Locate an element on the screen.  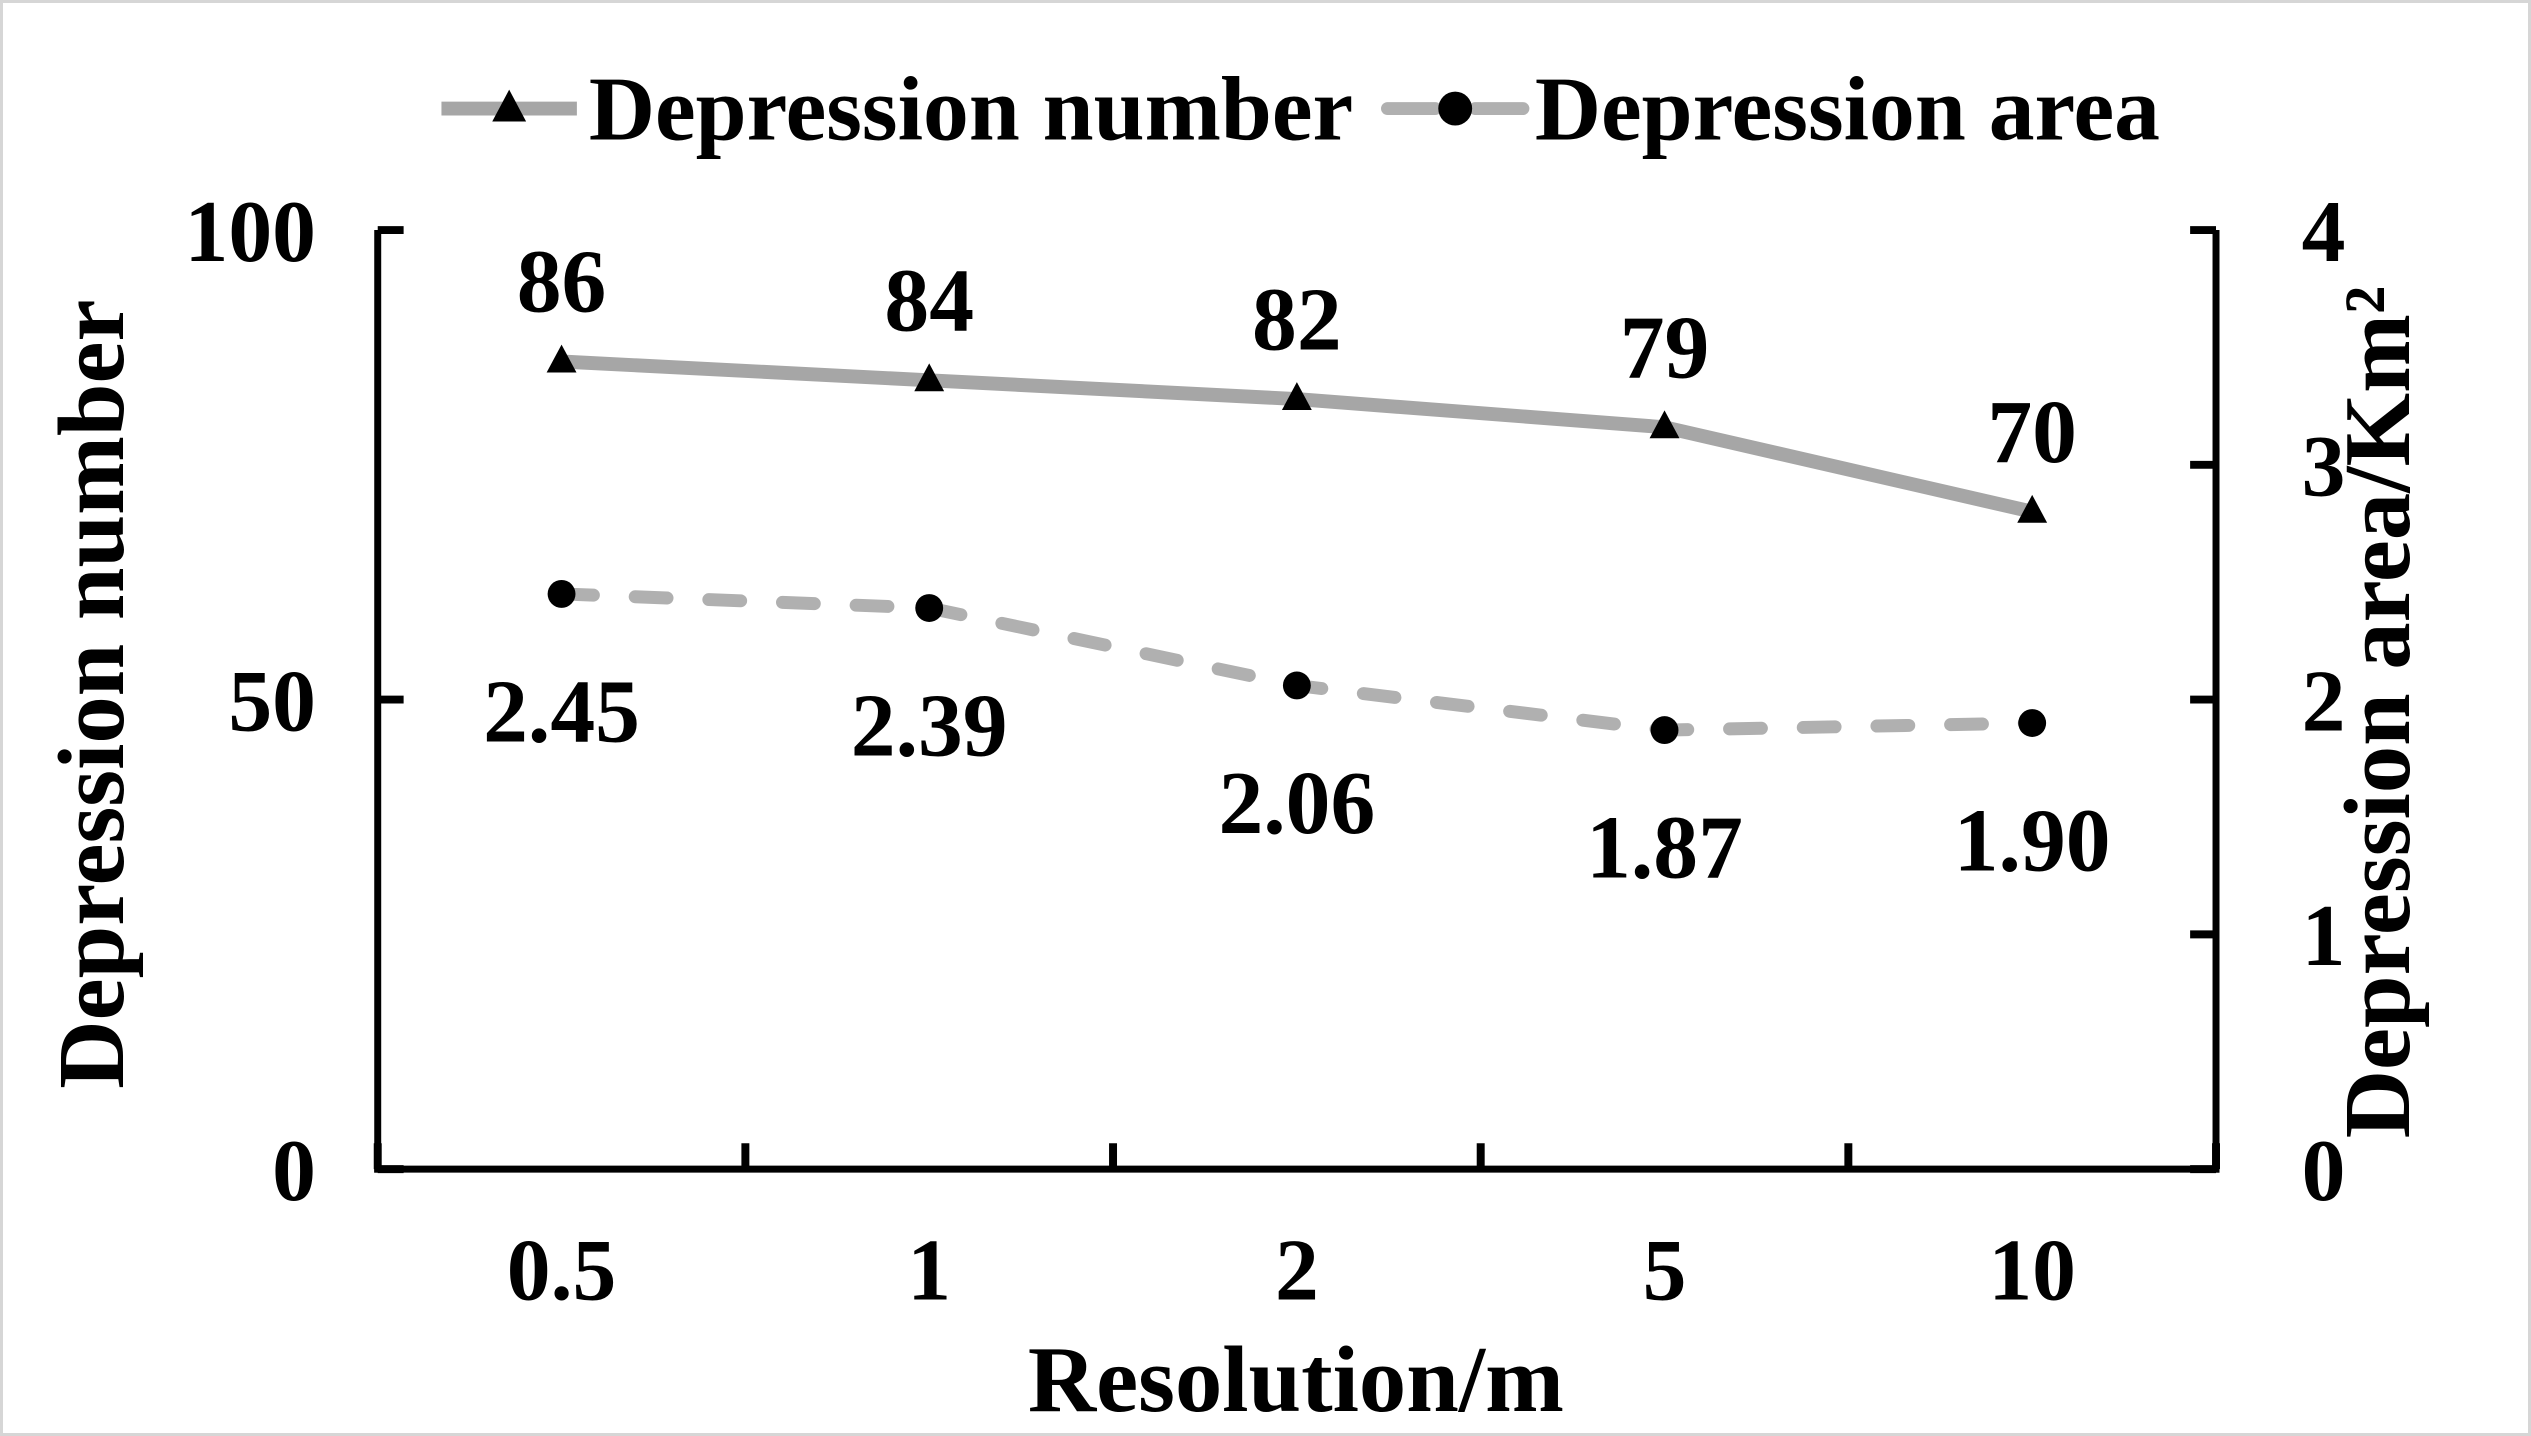
x-axis-title: Resolution/m is located at coordinates (1296, 1380).